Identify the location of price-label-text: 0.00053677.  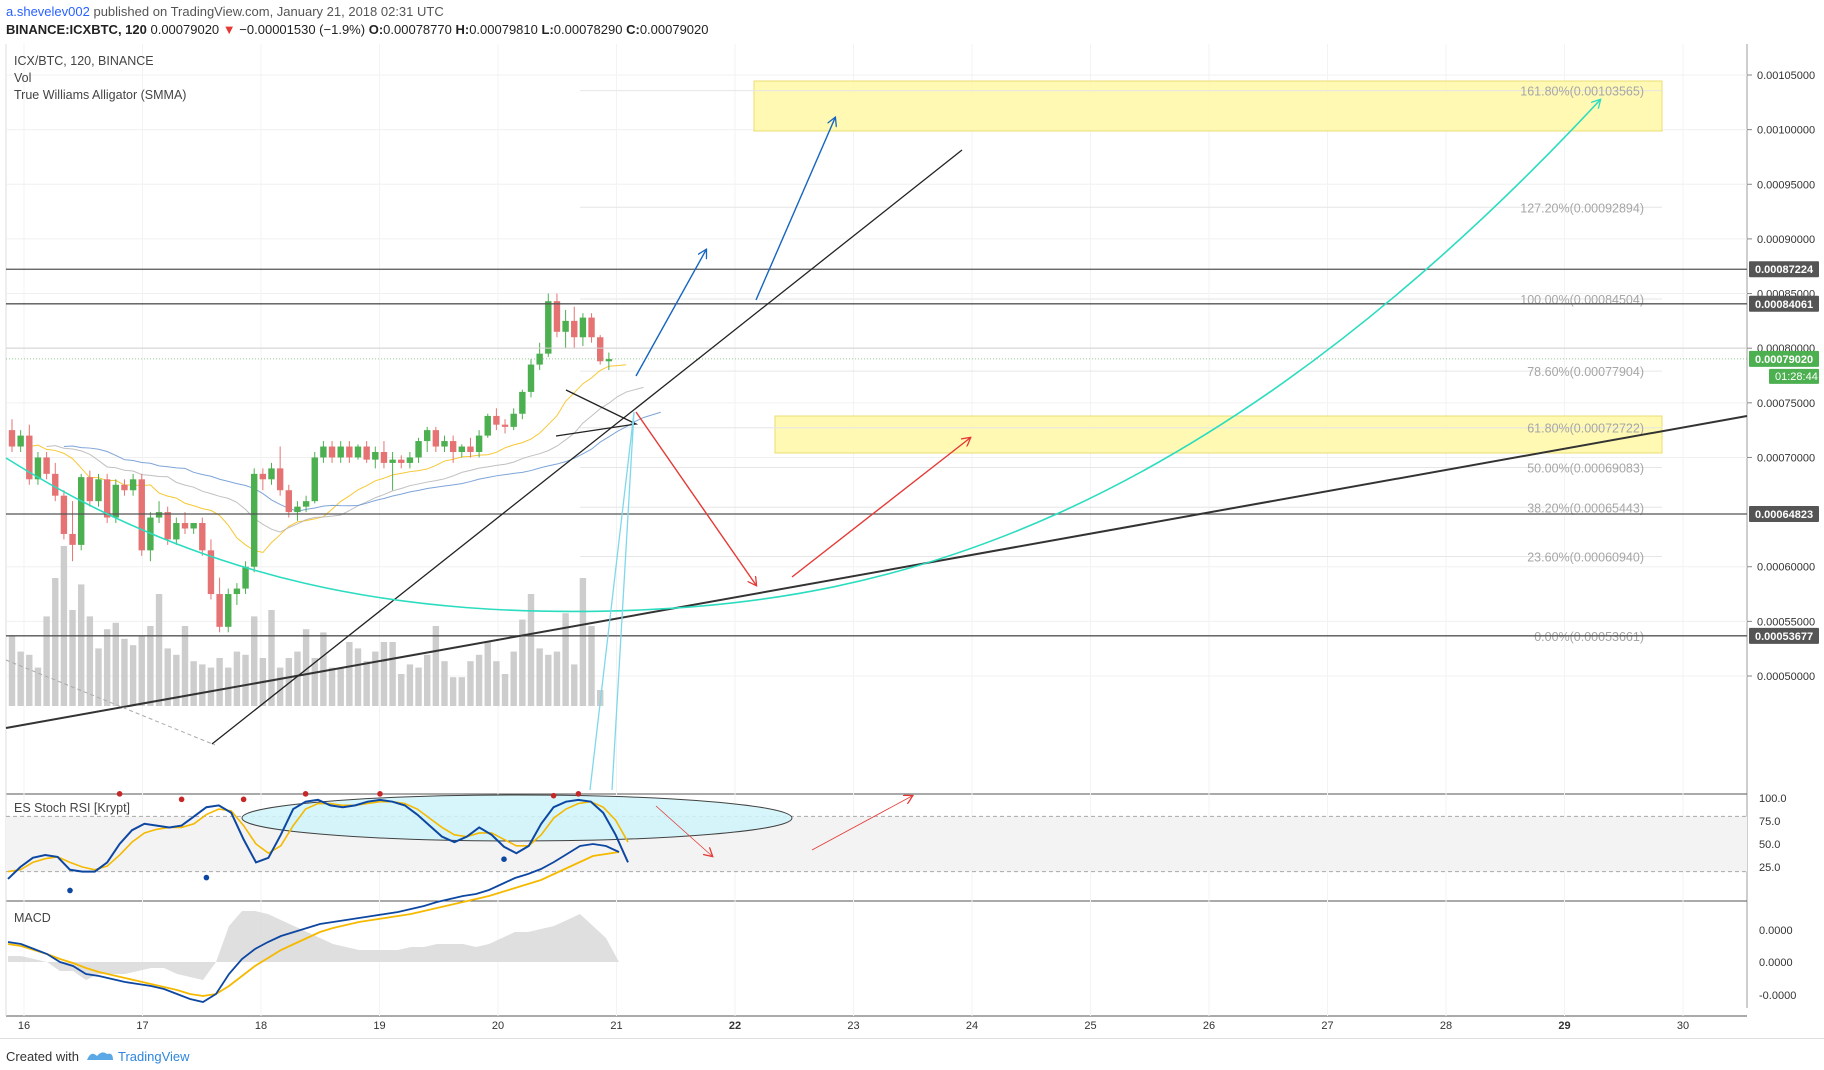
(1784, 637).